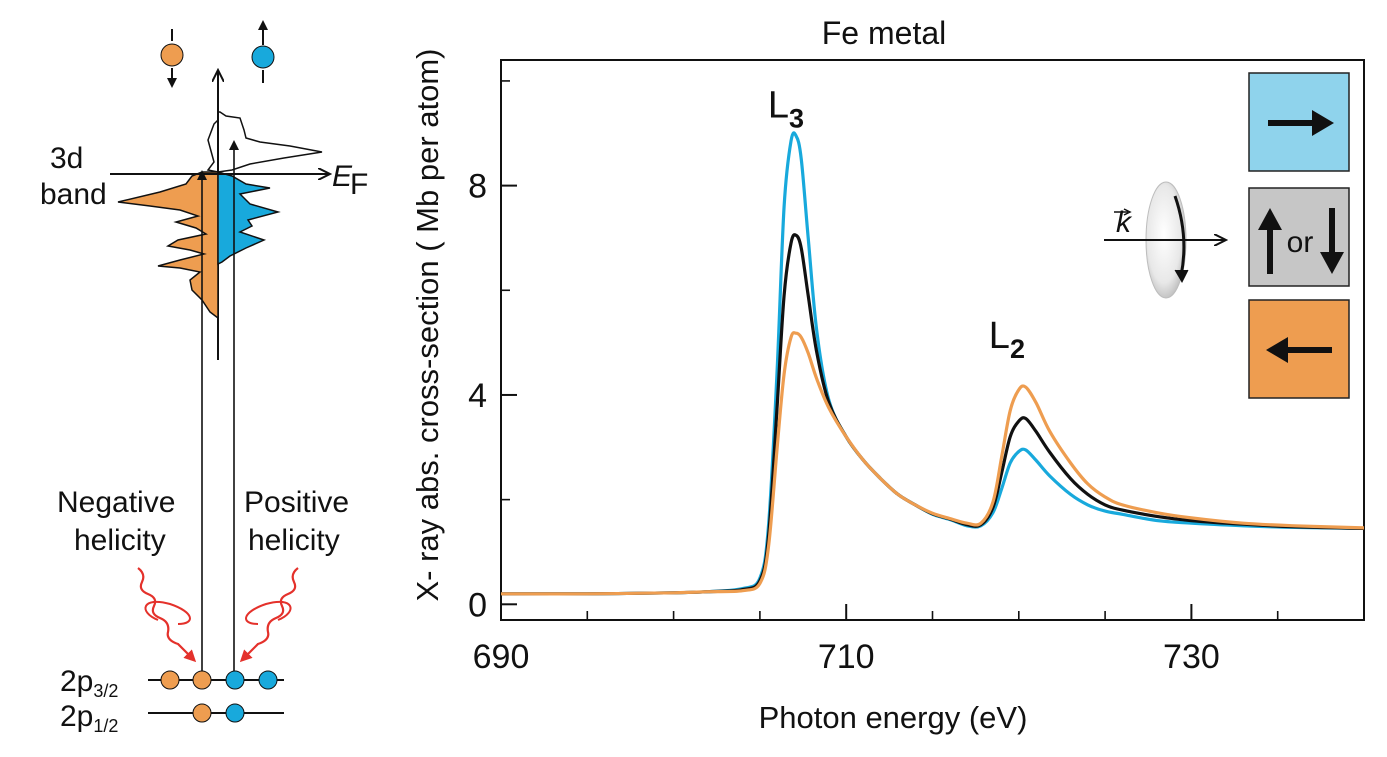 The width and height of the screenshot is (1387, 757). What do you see at coordinates (89, 718) in the screenshot?
I see `level-2p12-label: 2p1/2` at bounding box center [89, 718].